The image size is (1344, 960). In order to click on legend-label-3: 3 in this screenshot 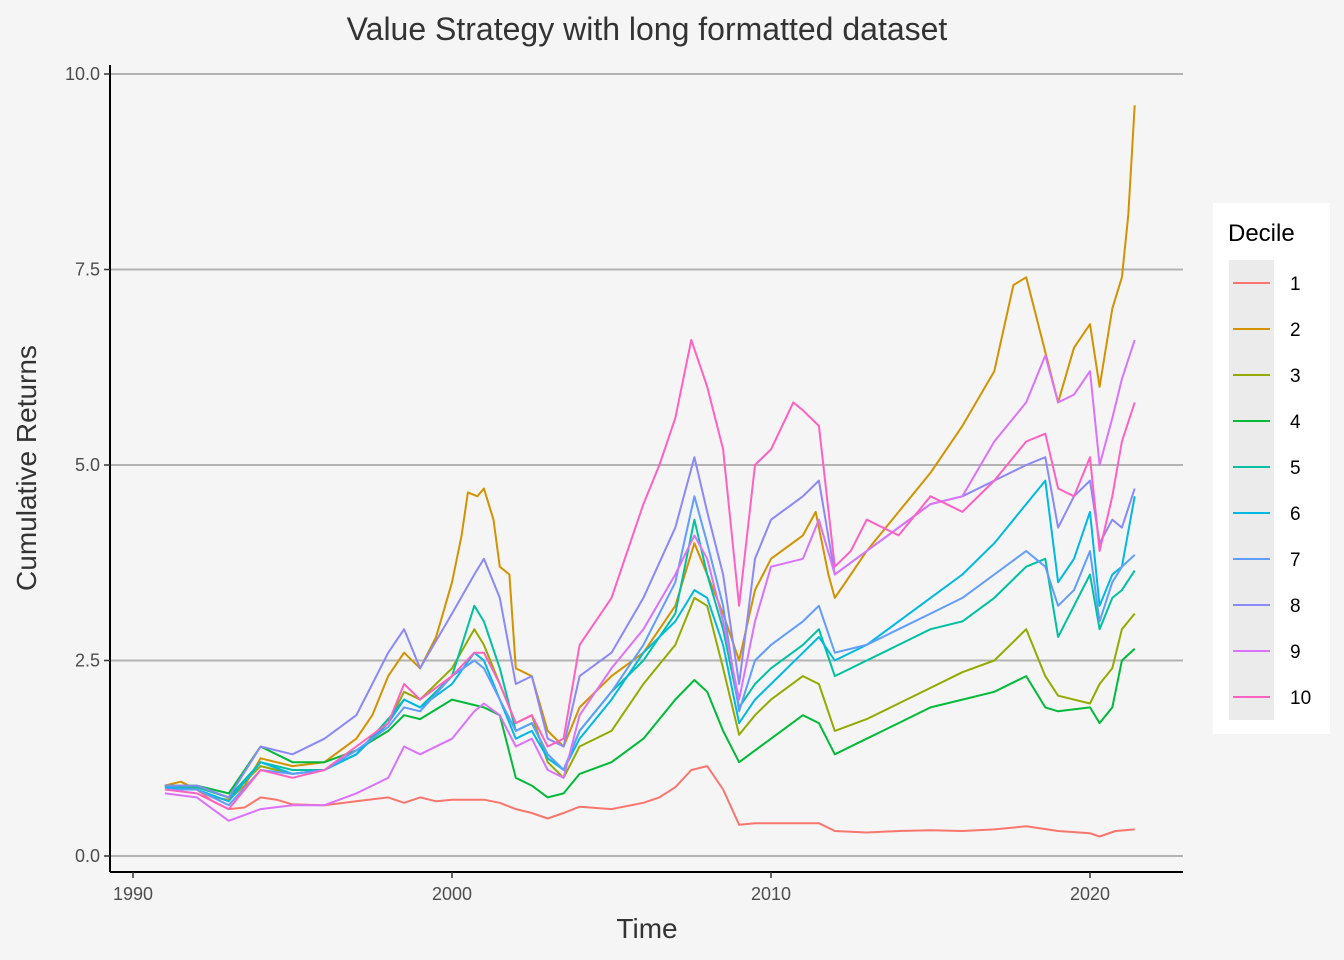, I will do `click(1295, 376)`.